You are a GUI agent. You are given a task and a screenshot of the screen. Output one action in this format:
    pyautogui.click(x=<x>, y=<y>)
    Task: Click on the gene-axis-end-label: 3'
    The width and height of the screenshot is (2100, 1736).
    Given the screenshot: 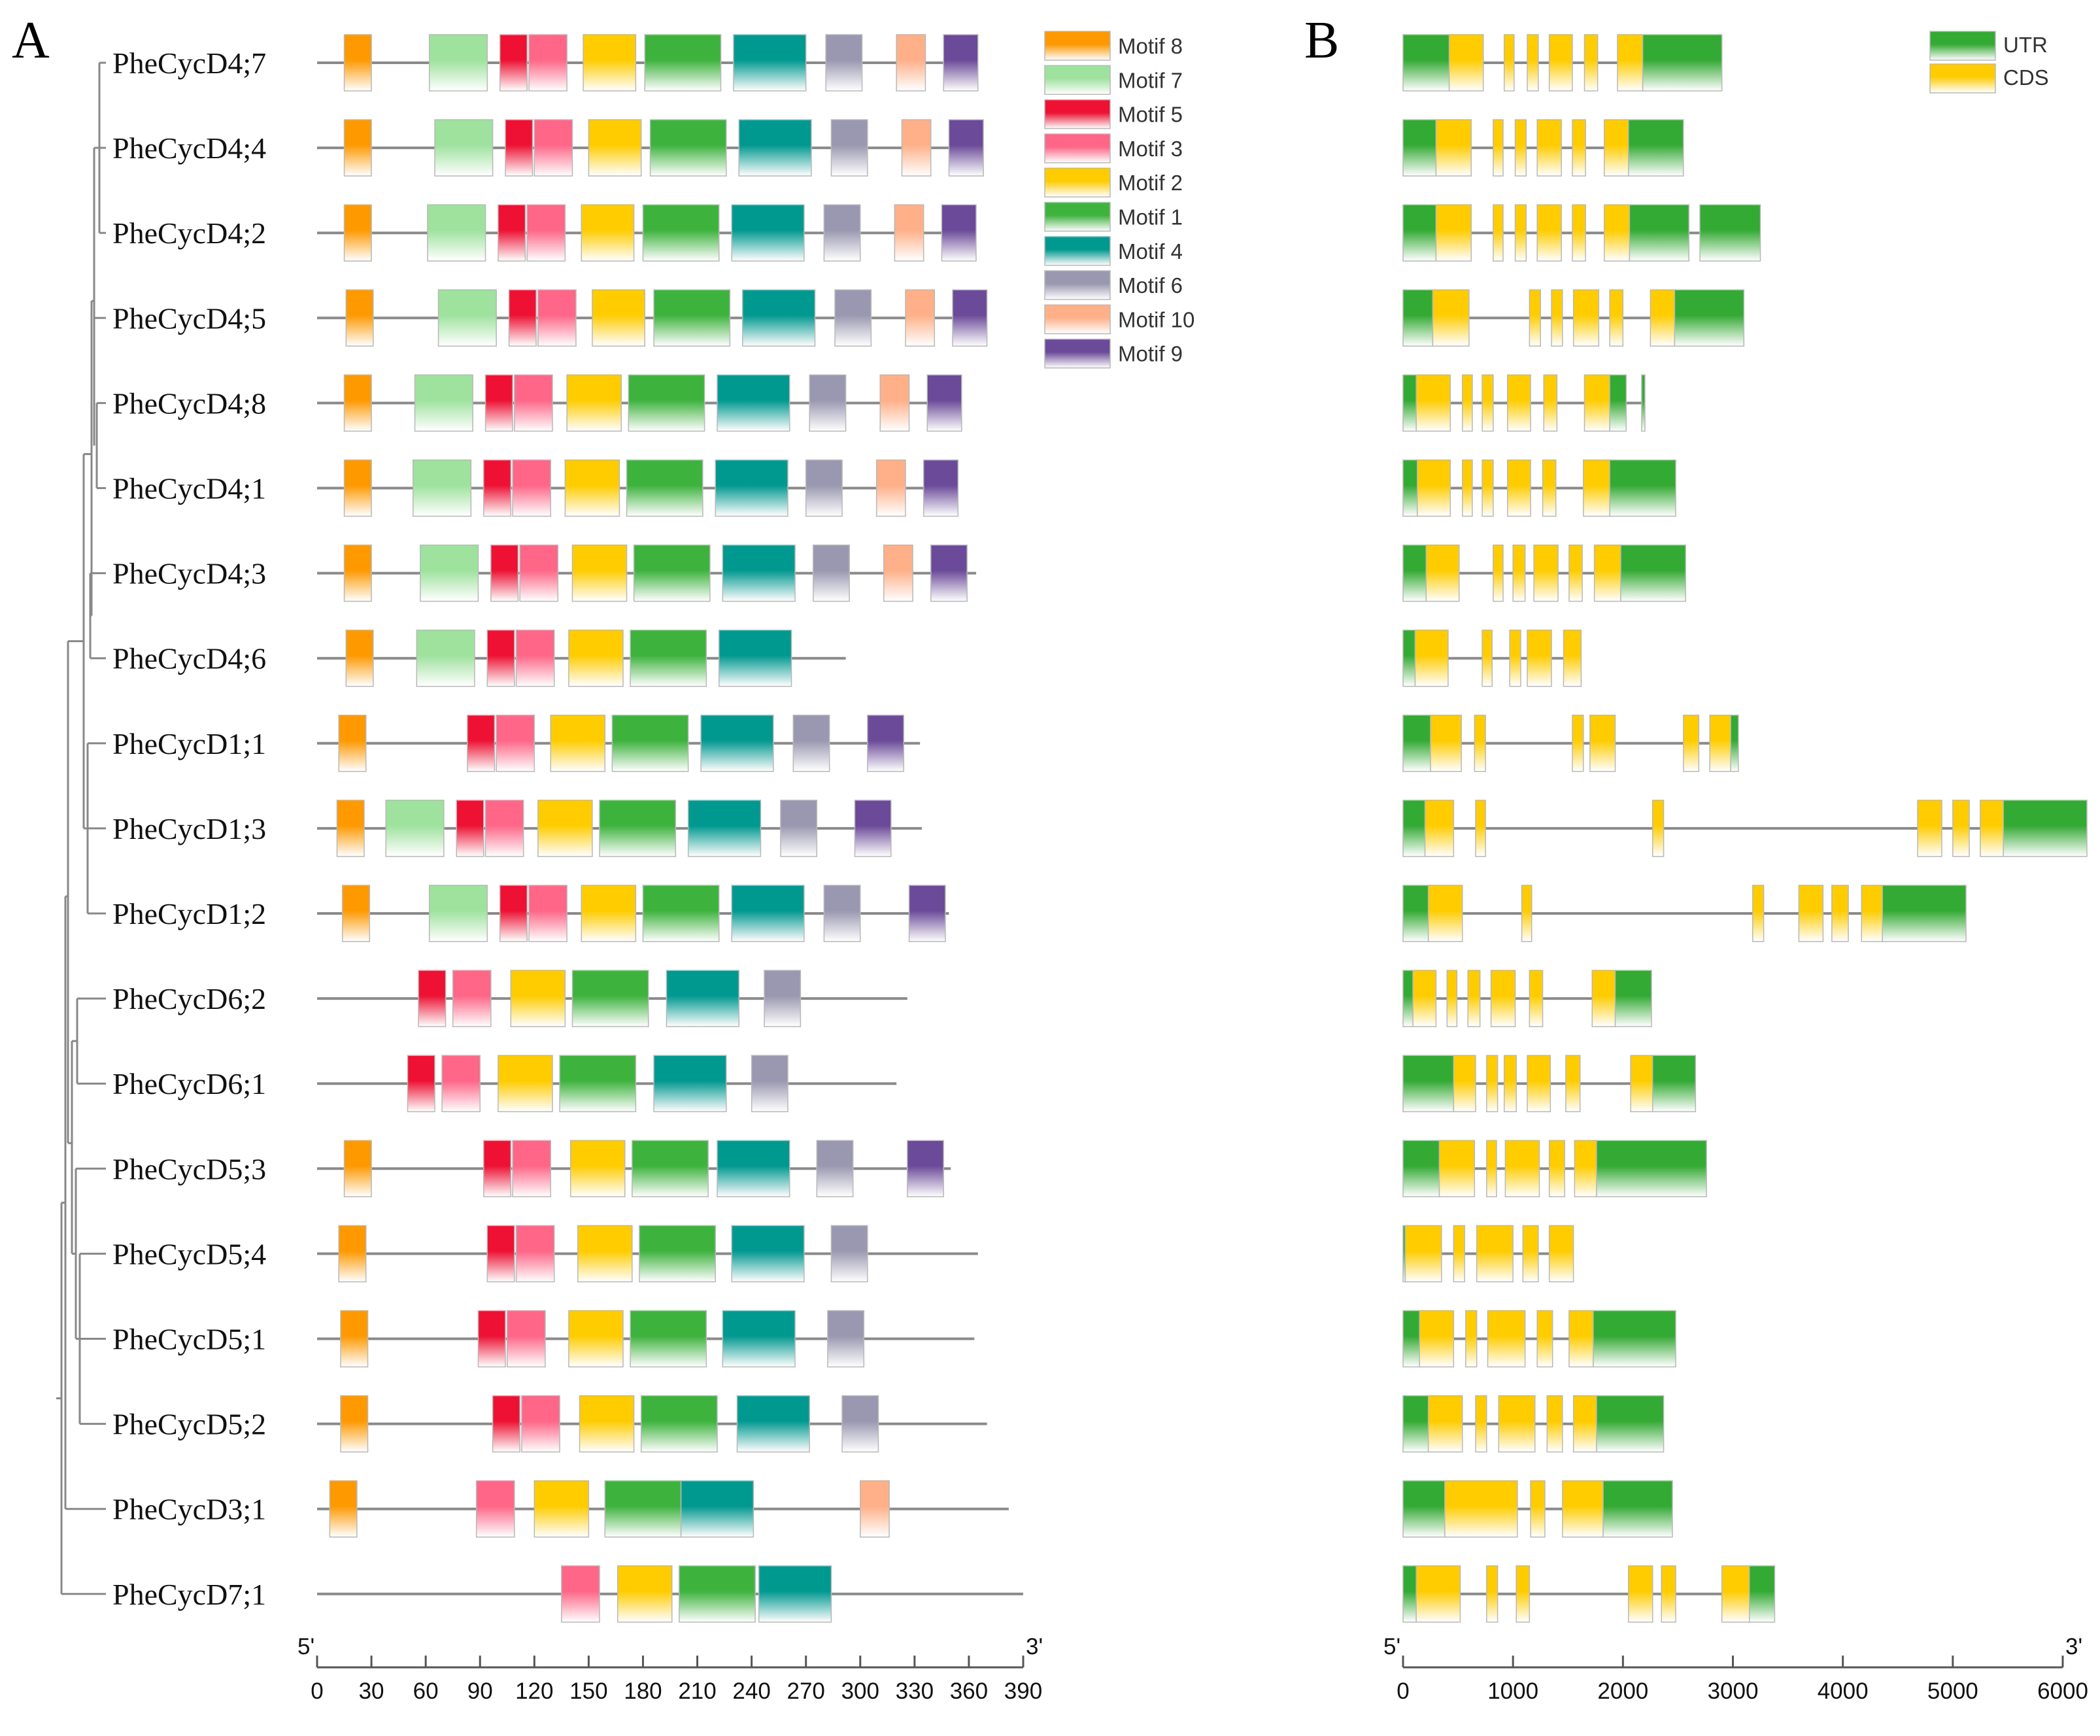 What is the action you would take?
    pyautogui.click(x=2073, y=1646)
    